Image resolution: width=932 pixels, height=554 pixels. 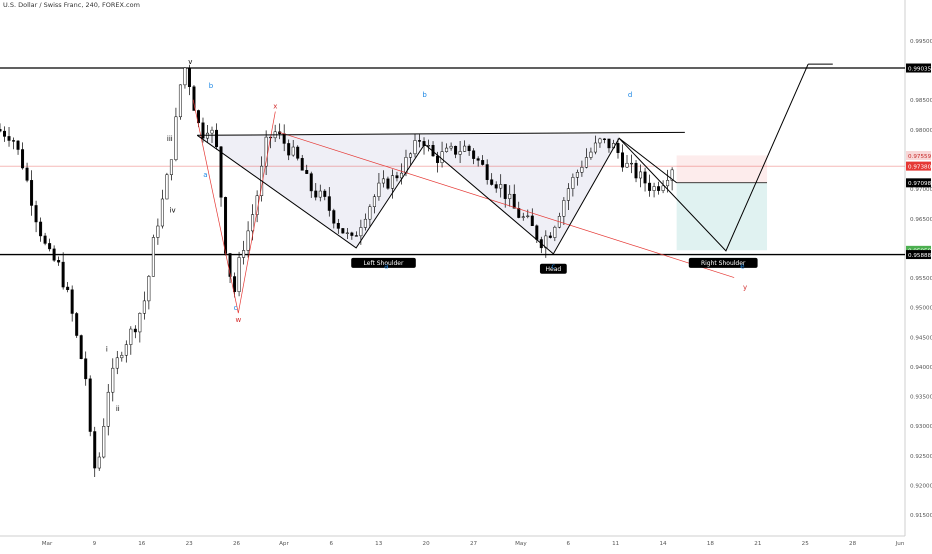 I want to click on stop-loss-zone, so click(x=722, y=169).